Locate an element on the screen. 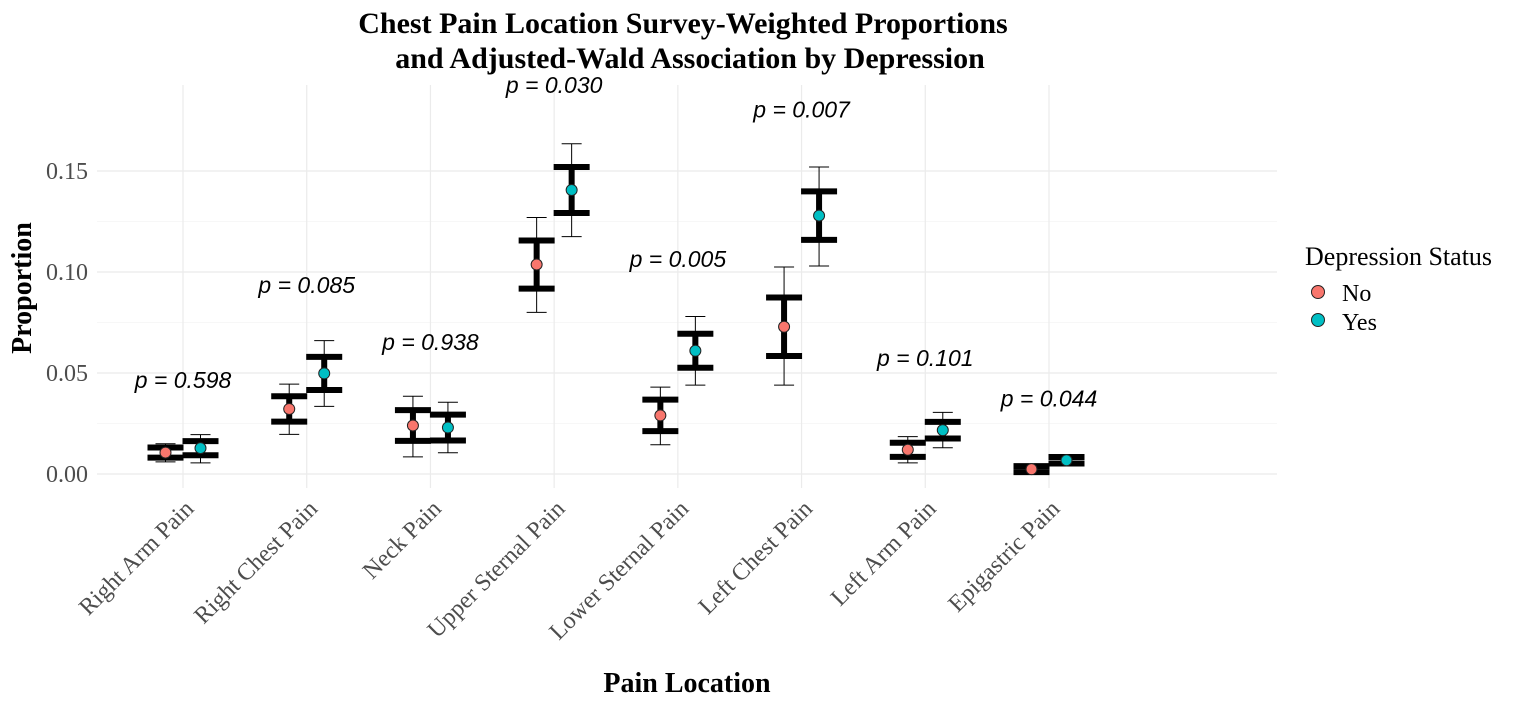 This screenshot has height=707, width=1535. y-axis-ticks: 0.00 0.05 0.10 0.15 is located at coordinates (67, 323).